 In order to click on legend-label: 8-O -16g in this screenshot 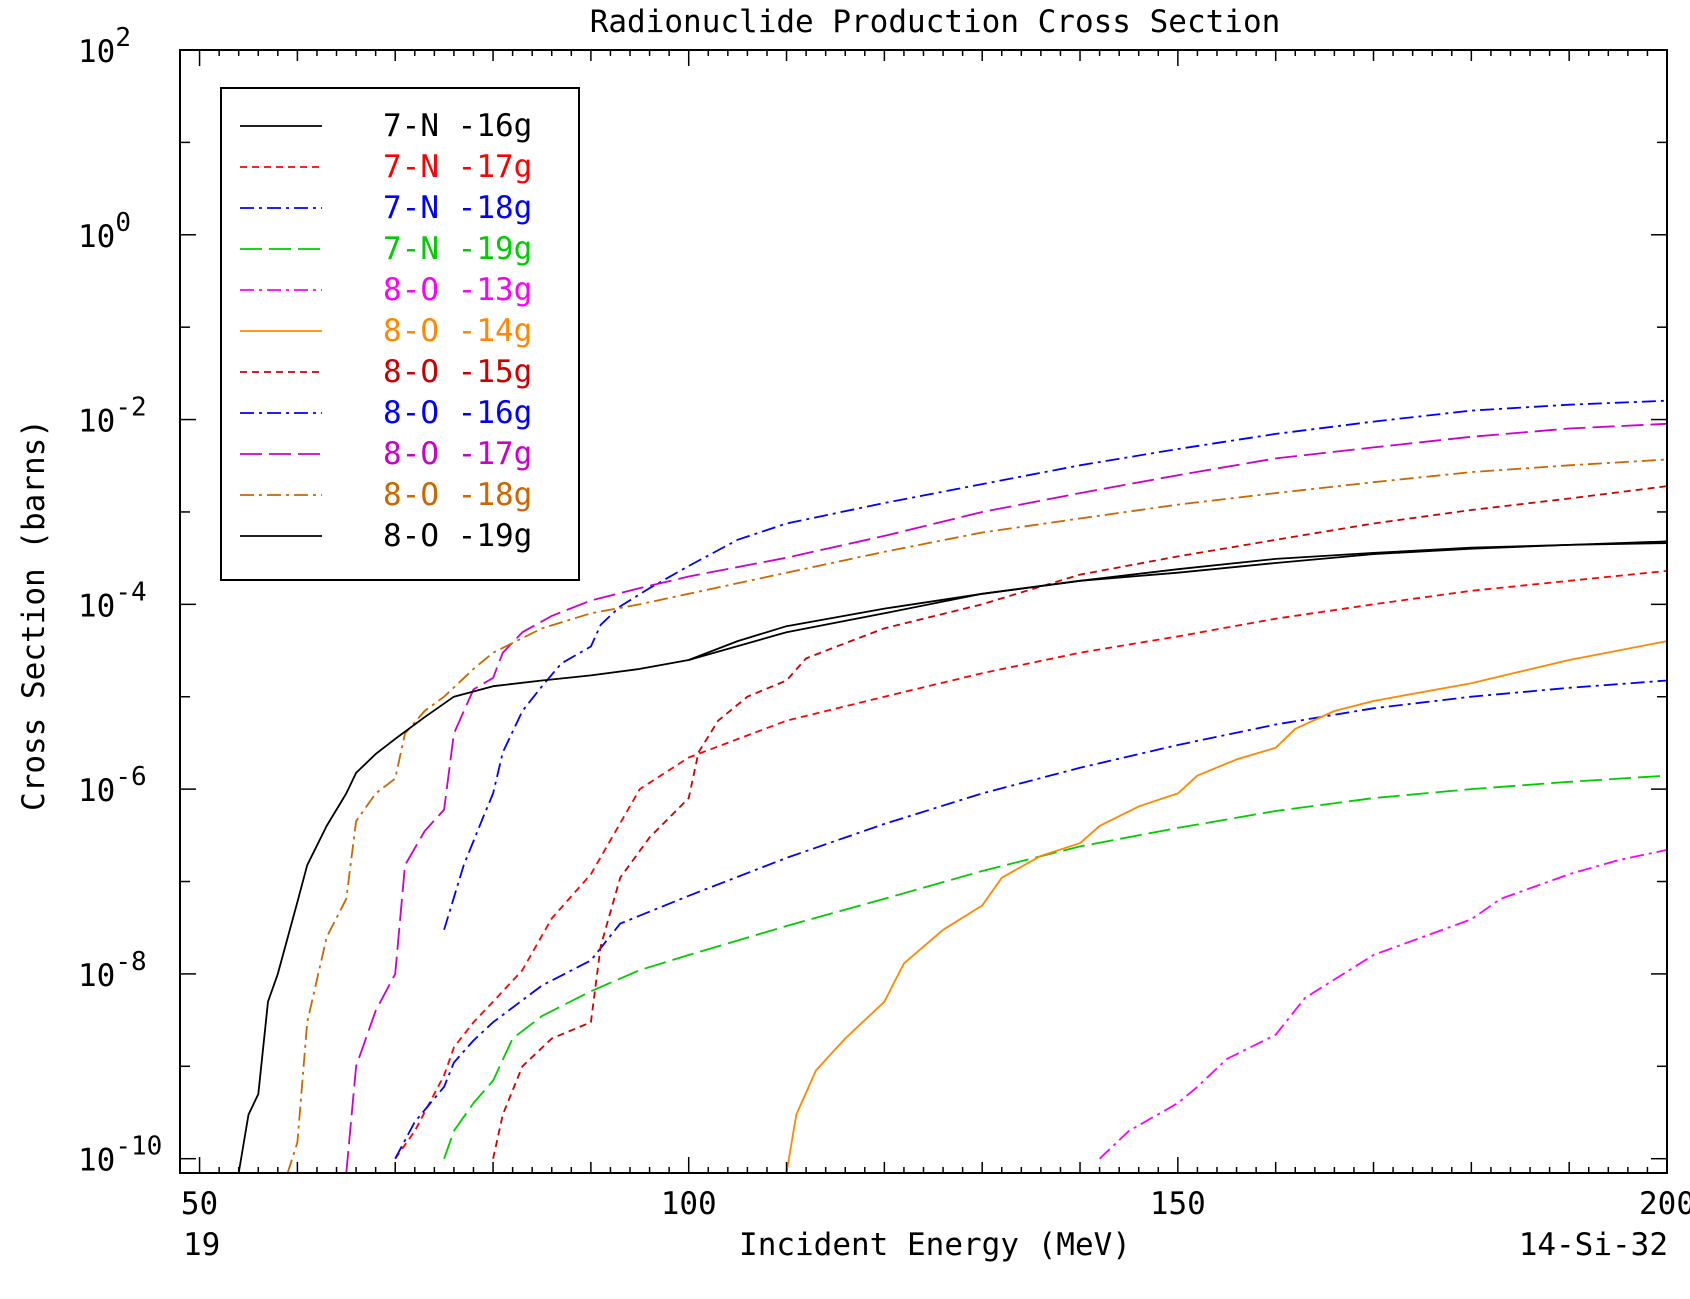, I will do `click(457, 413)`.